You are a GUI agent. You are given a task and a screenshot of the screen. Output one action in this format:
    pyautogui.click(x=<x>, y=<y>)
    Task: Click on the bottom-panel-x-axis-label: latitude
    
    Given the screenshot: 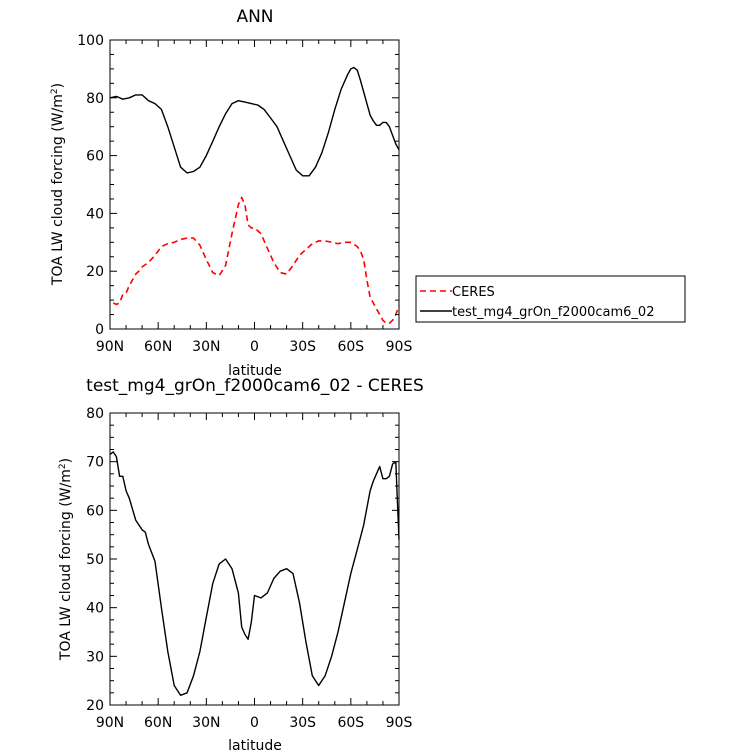 What is the action you would take?
    pyautogui.click(x=255, y=746)
    